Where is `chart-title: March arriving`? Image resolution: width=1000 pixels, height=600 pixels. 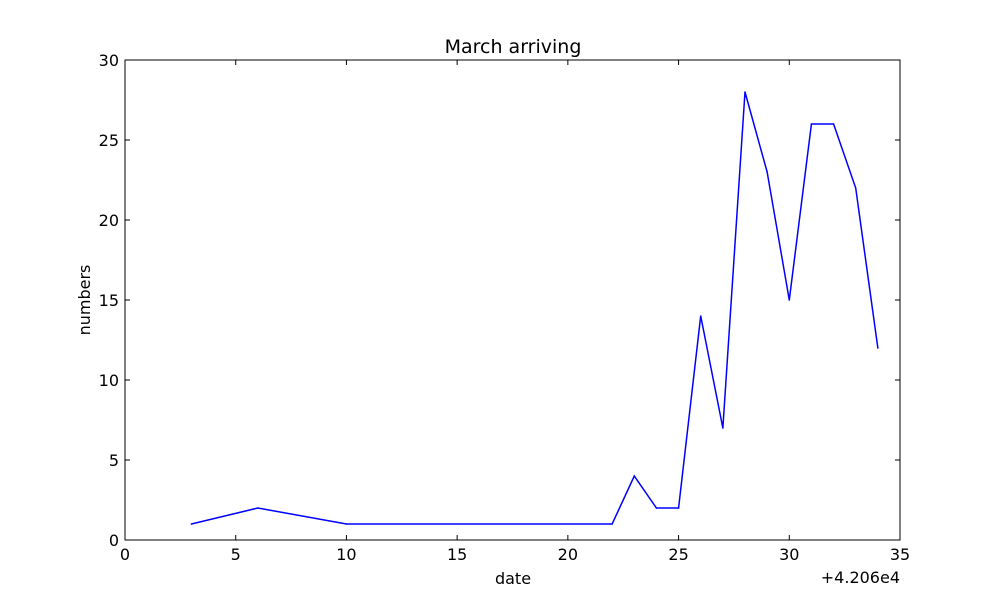
chart-title: March arriving is located at coordinates (513, 47).